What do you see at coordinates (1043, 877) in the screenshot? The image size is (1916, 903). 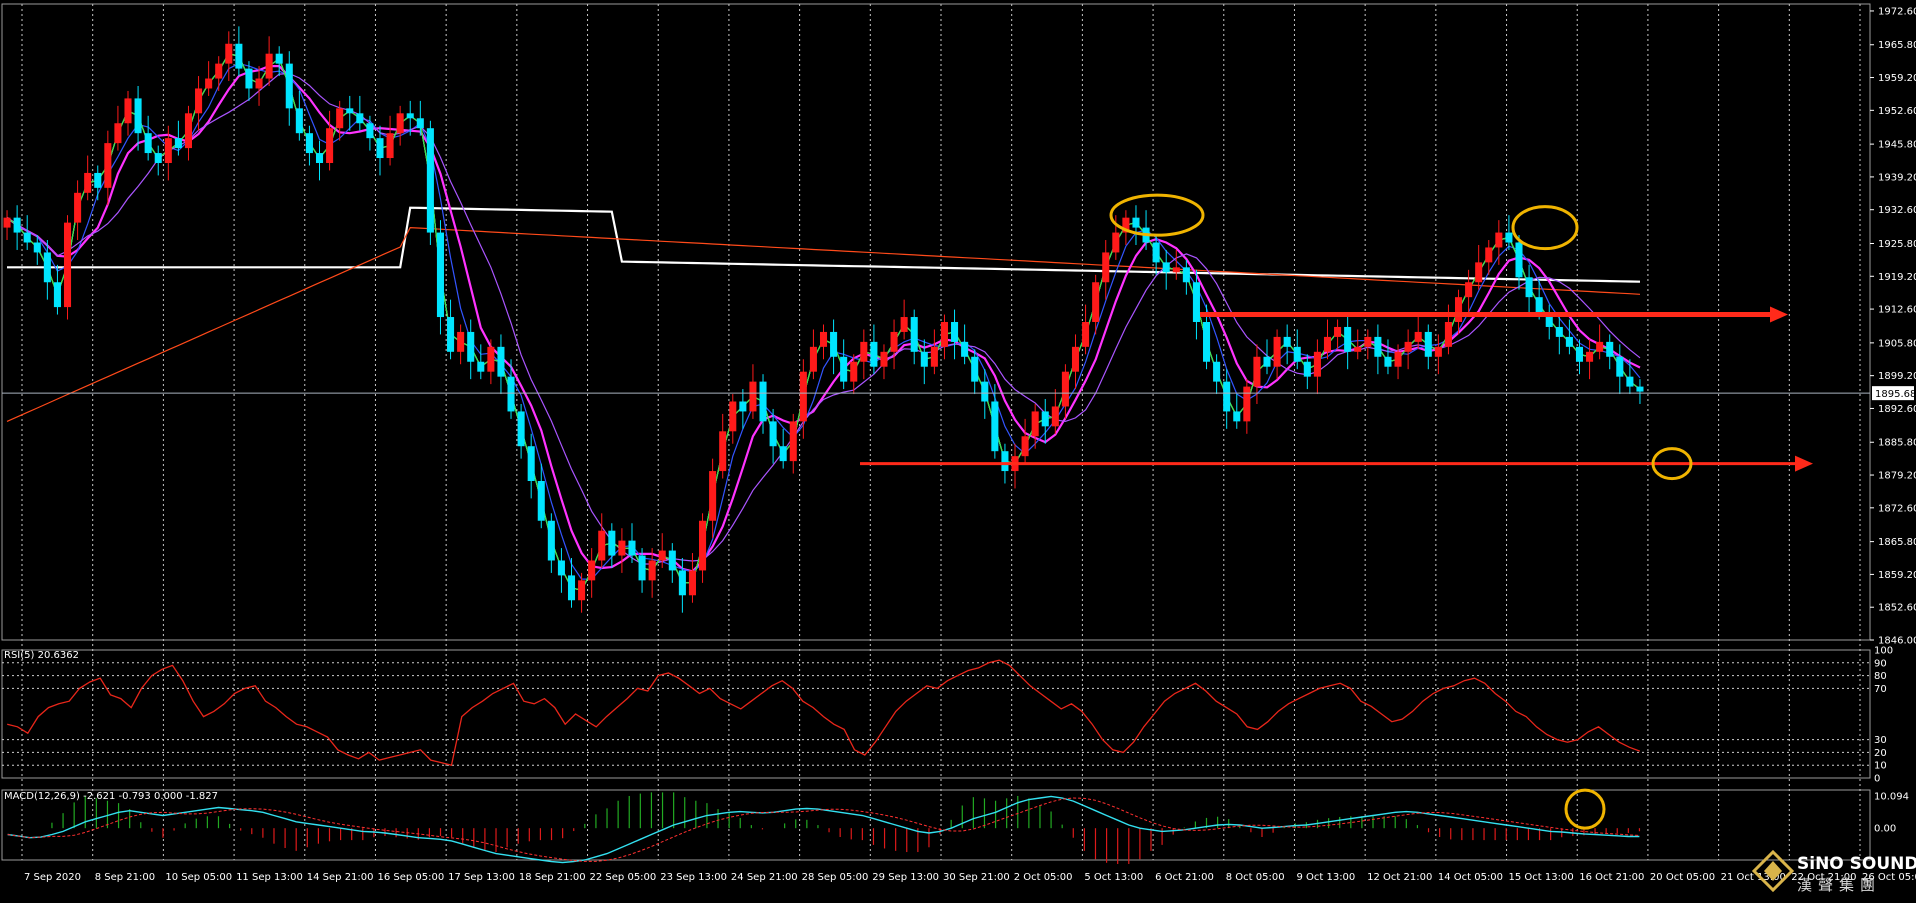 I see `x-tick-label: 2 Oct 05:00` at bounding box center [1043, 877].